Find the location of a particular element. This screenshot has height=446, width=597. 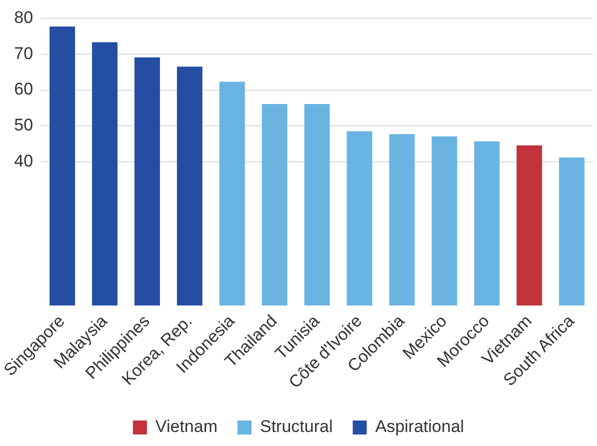

y-tick-label: 50 is located at coordinates (24, 125).